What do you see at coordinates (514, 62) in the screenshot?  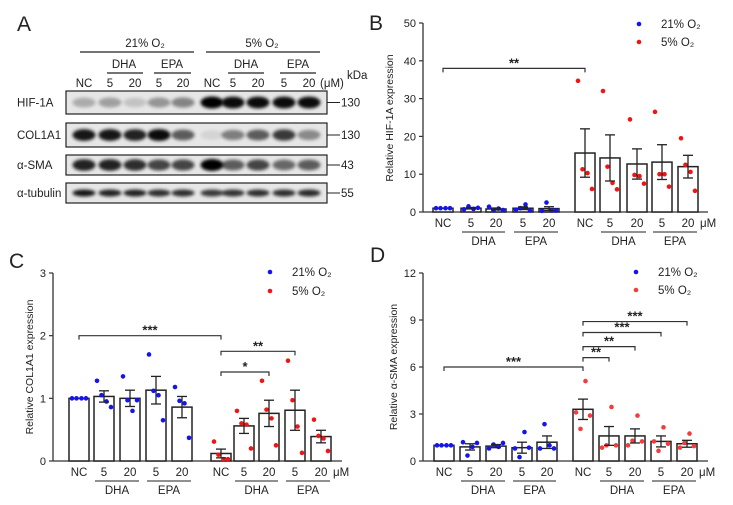 I see `significance-stars: **` at bounding box center [514, 62].